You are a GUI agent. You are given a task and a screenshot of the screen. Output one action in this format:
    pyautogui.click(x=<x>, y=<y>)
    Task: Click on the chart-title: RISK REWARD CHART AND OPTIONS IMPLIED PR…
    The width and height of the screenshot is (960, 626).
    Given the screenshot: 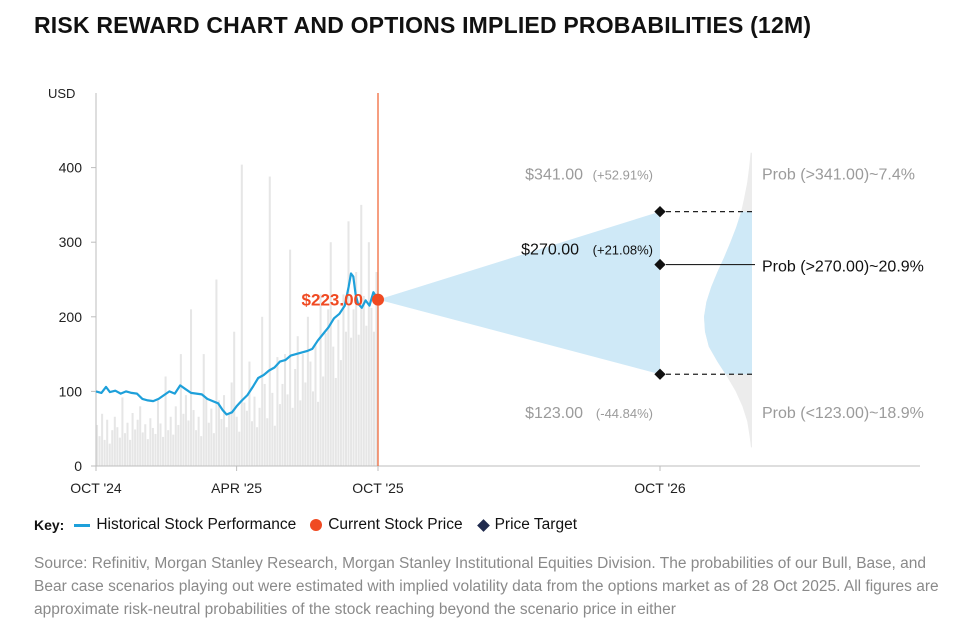 What is the action you would take?
    pyautogui.click(x=423, y=25)
    